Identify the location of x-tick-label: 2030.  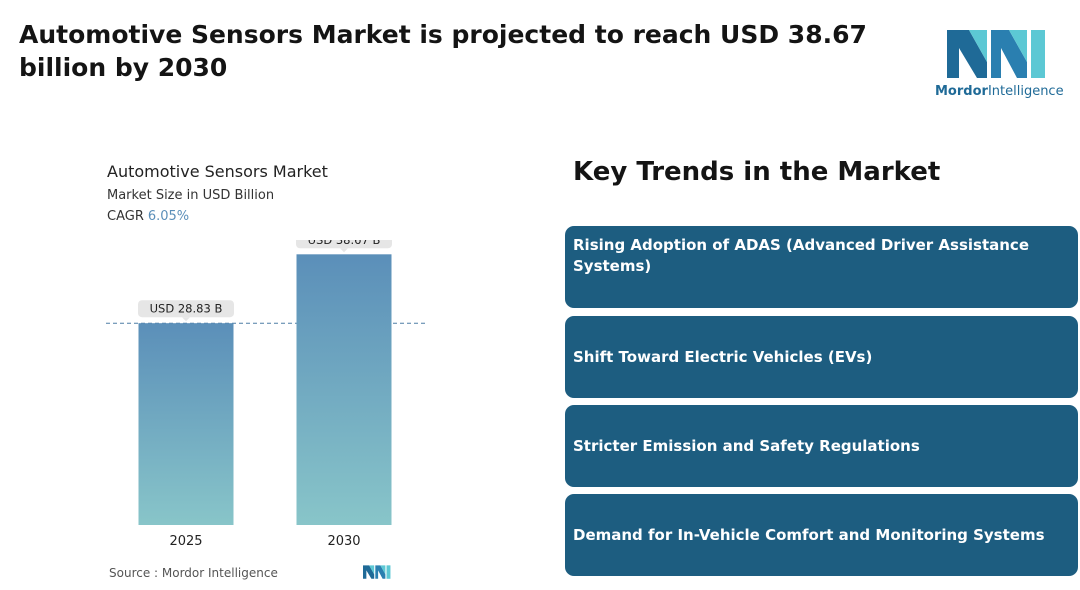
(343, 541).